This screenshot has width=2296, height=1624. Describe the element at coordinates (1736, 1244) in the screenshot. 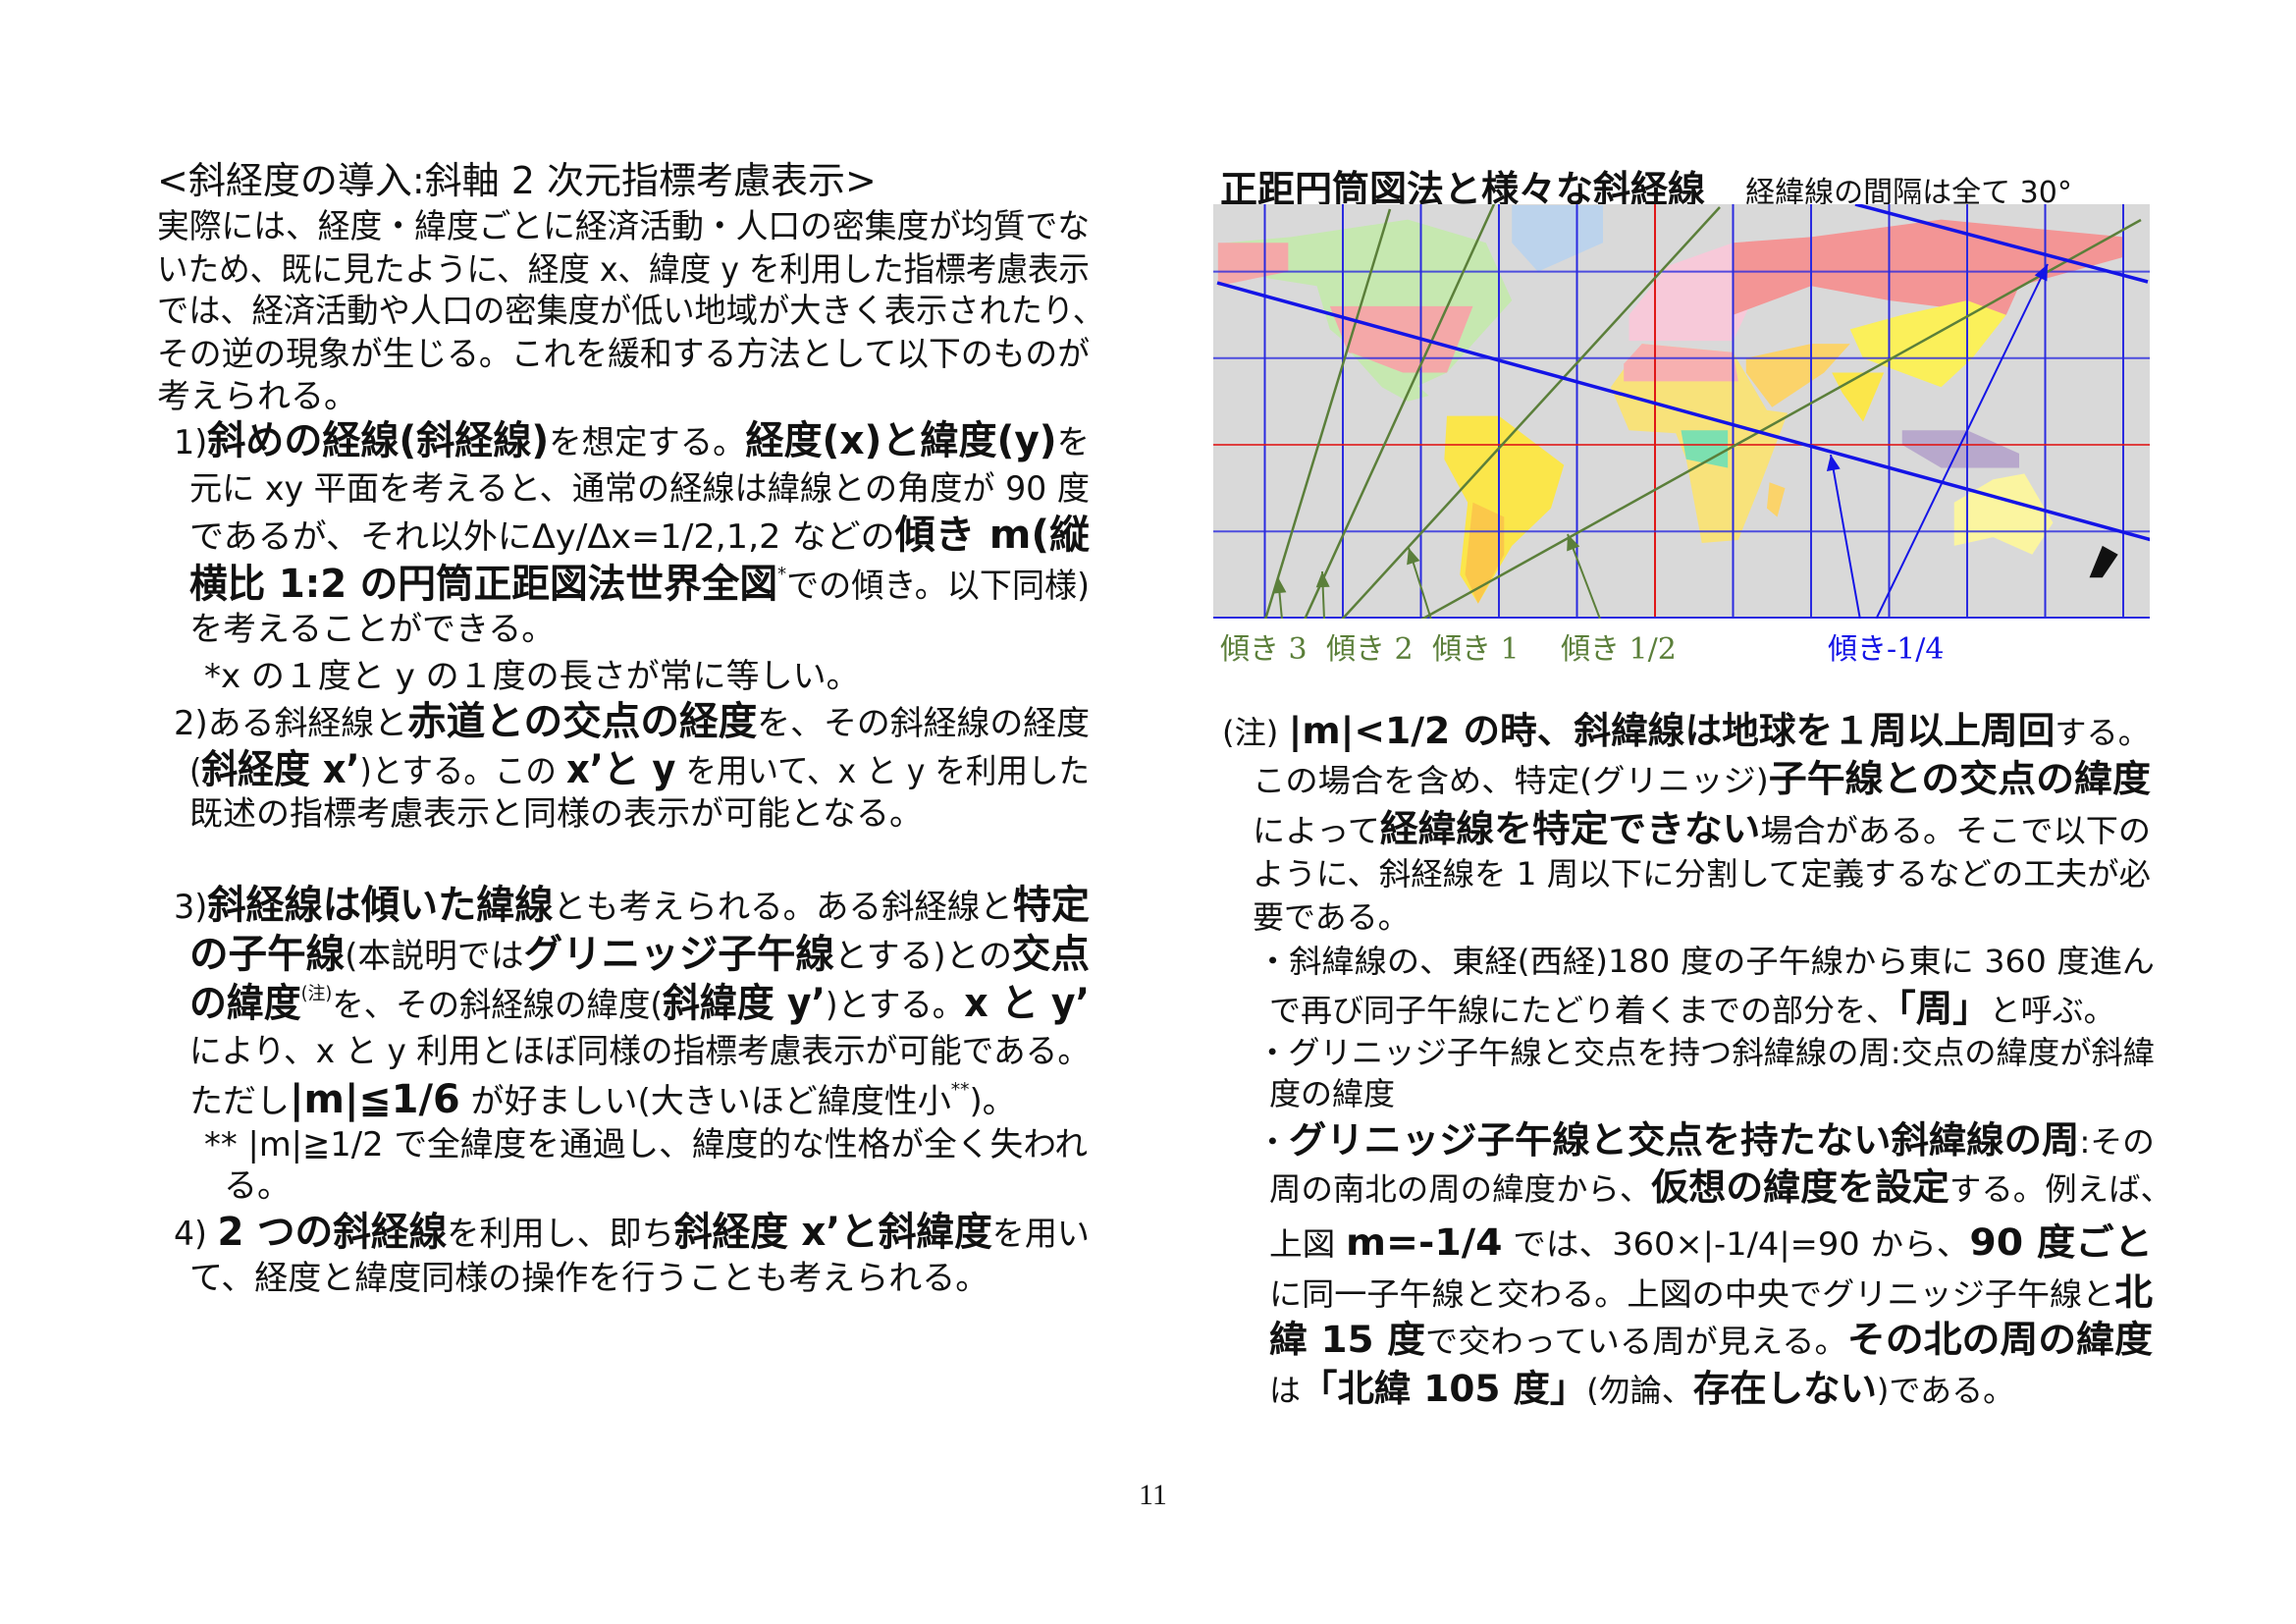

I see `text: では、360×|-1/4|=90 から、` at that location.